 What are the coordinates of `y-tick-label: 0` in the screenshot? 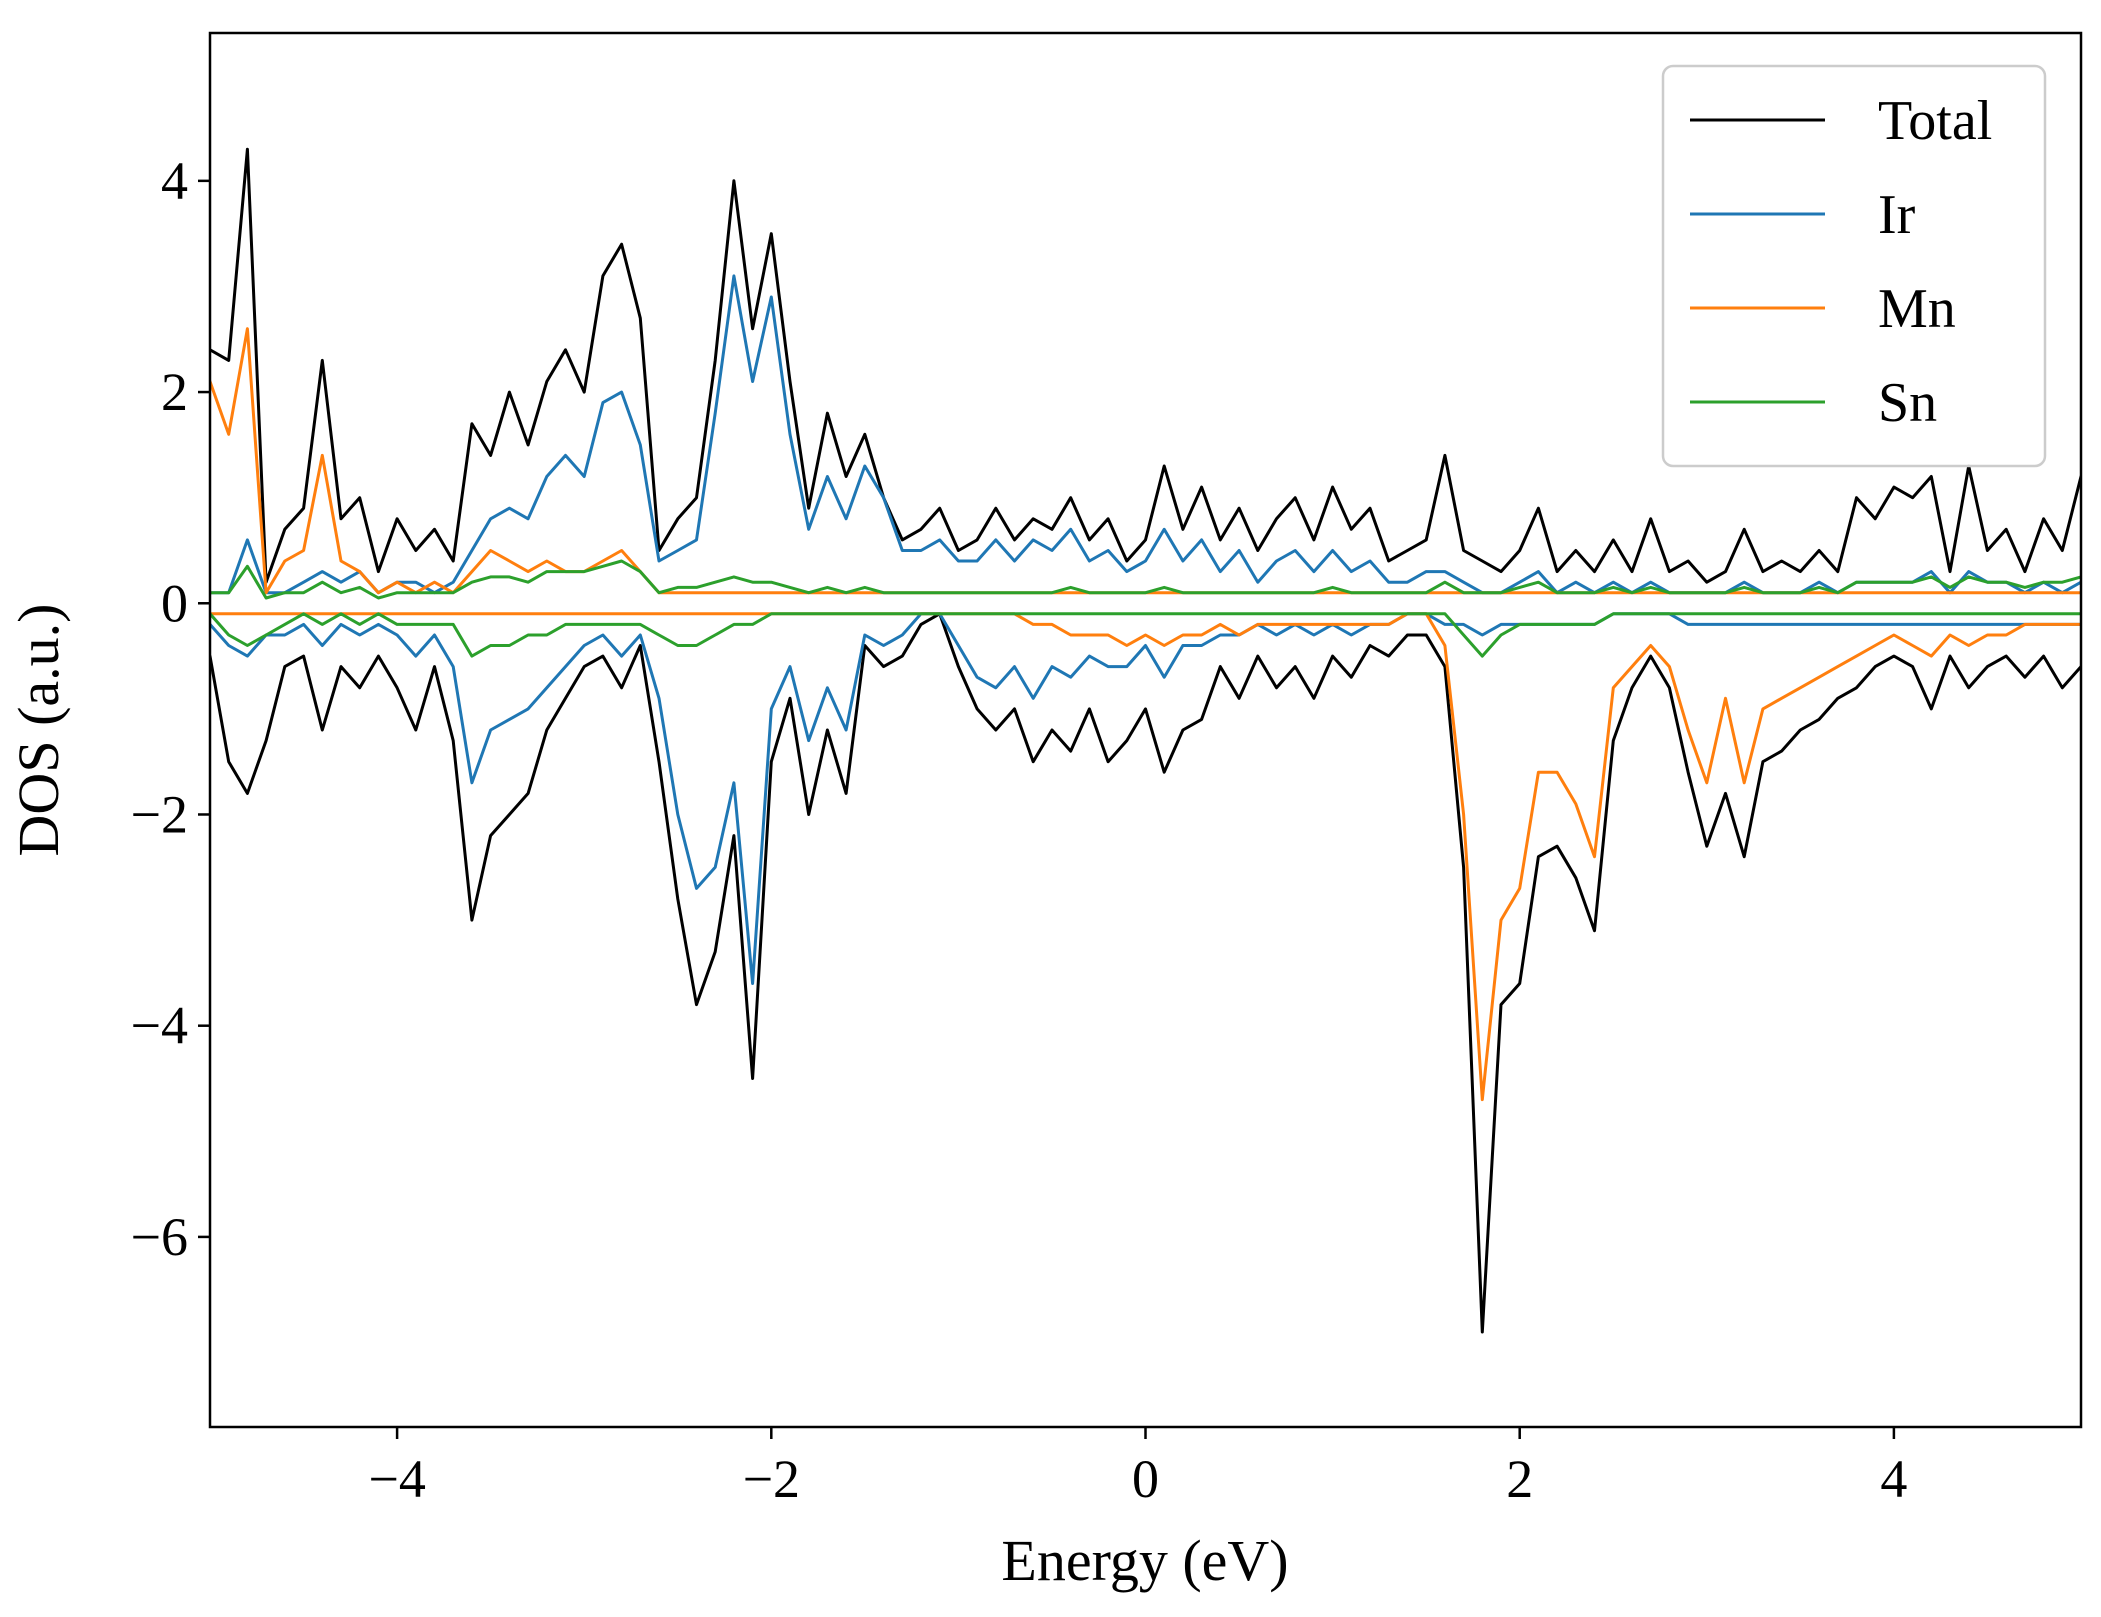 It's located at (174, 603).